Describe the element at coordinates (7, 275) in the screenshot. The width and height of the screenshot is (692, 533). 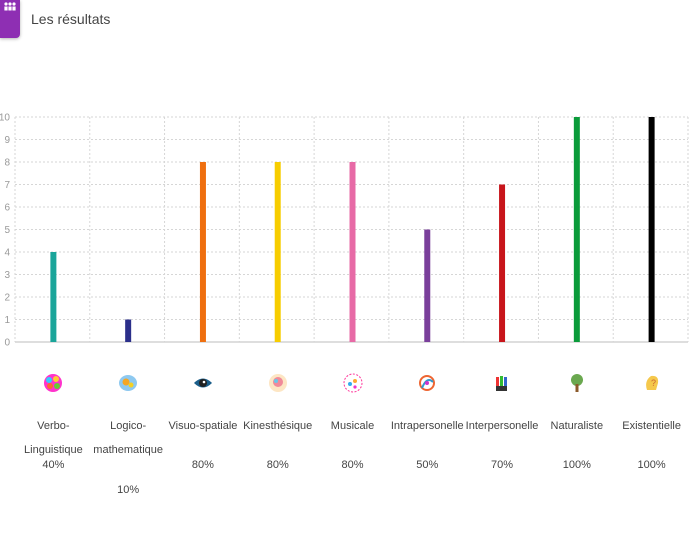
I see `y-tick-label: 3` at that location.